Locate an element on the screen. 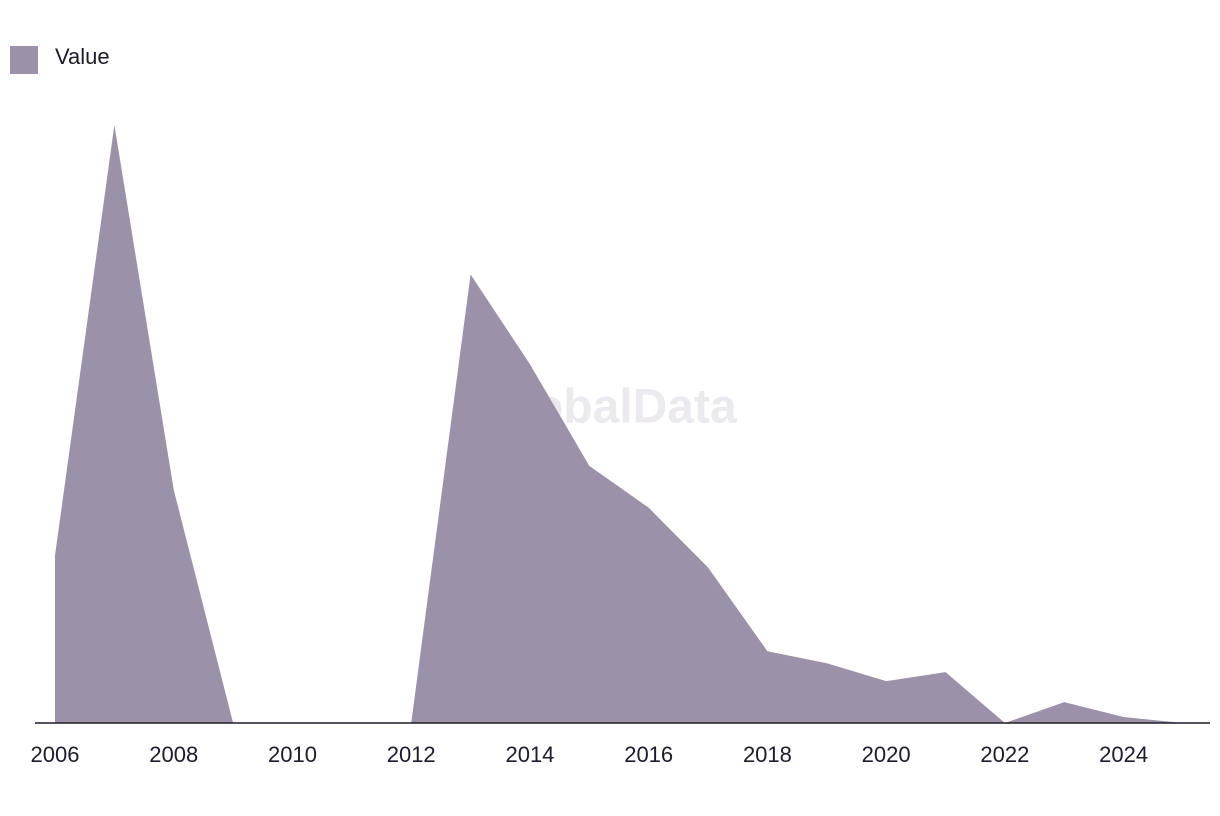 The height and width of the screenshot is (816, 1220). x-tick-label: 2008 is located at coordinates (173, 754).